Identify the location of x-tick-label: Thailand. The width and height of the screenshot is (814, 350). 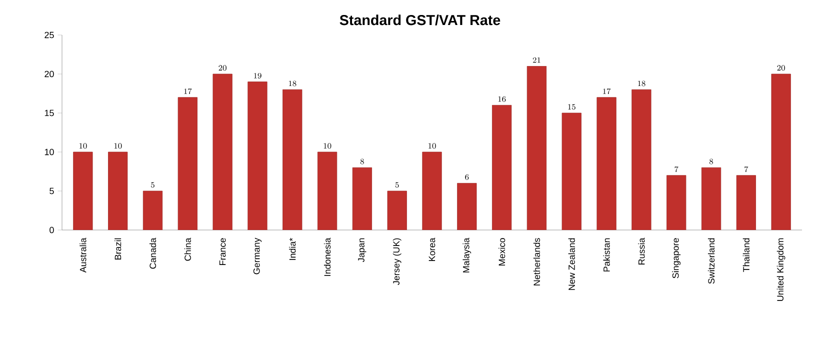
(746, 255).